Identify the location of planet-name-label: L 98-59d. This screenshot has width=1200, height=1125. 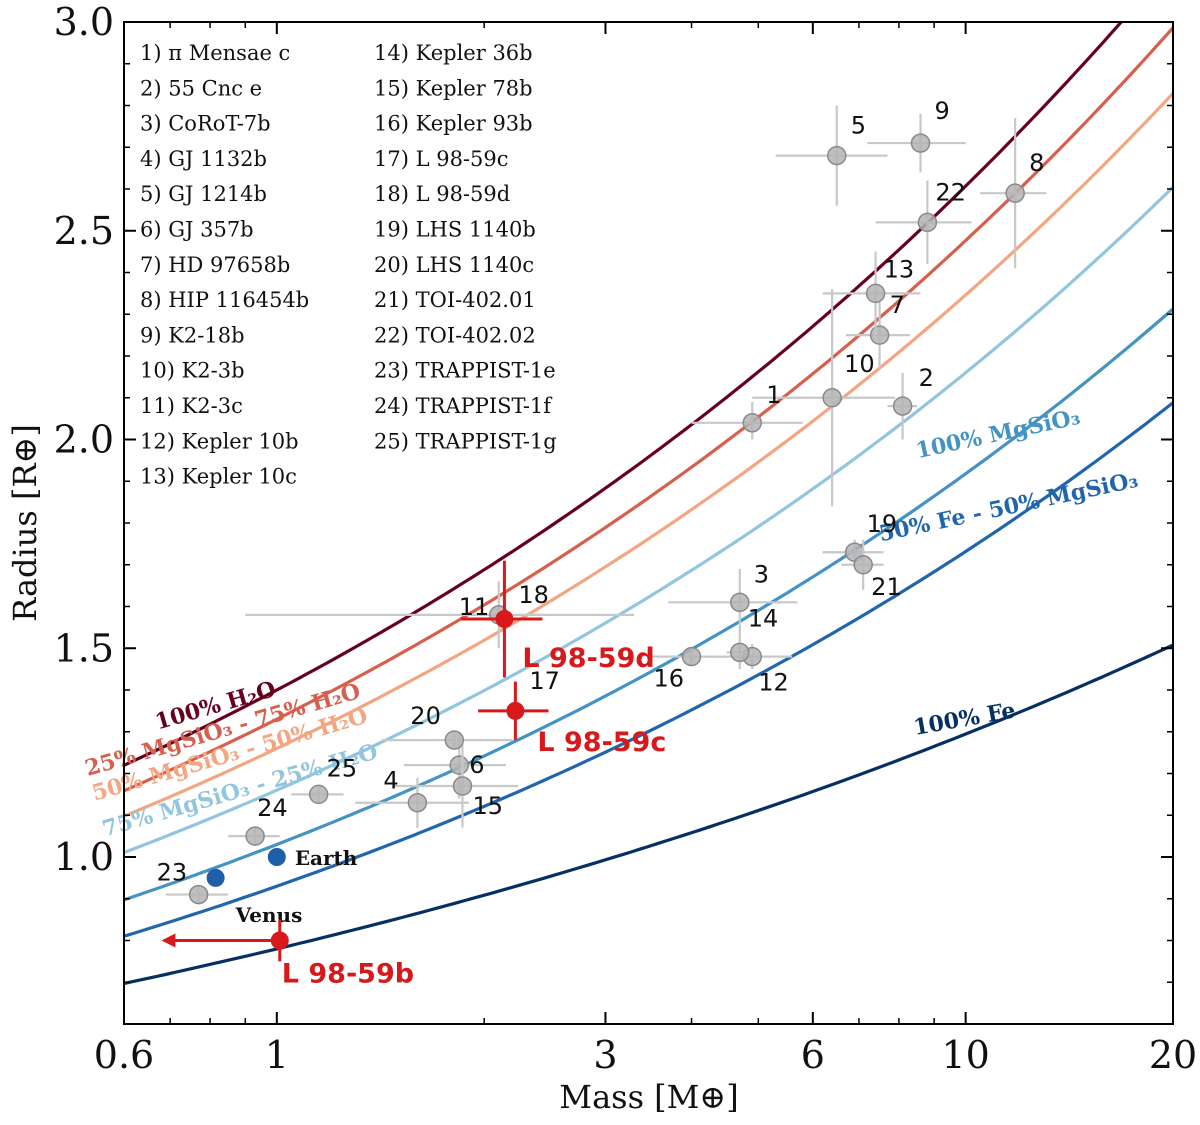
(588, 658).